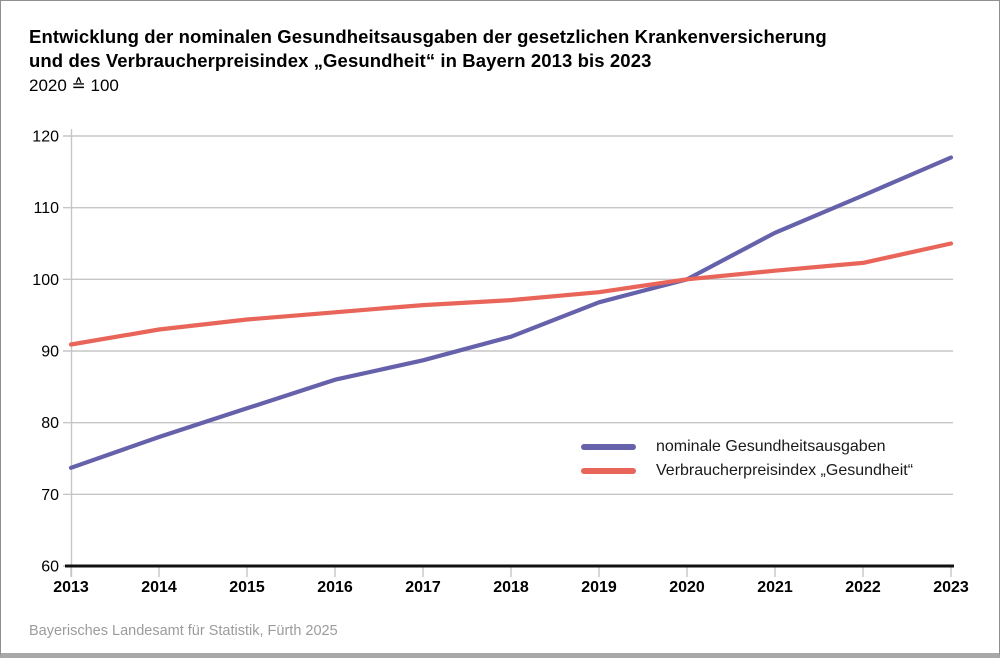  What do you see at coordinates (46, 208) in the screenshot?
I see `y-tick-label: 110` at bounding box center [46, 208].